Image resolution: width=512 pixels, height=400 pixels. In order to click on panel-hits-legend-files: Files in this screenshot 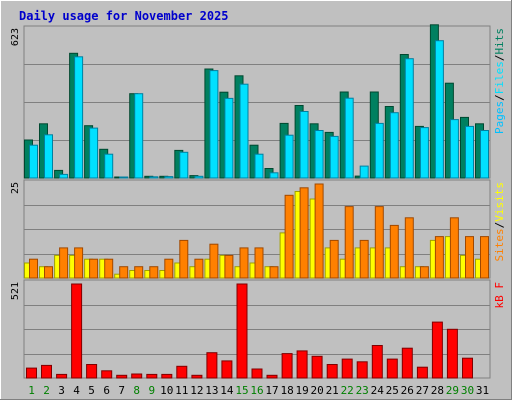, I will do `click(499, 77)`.